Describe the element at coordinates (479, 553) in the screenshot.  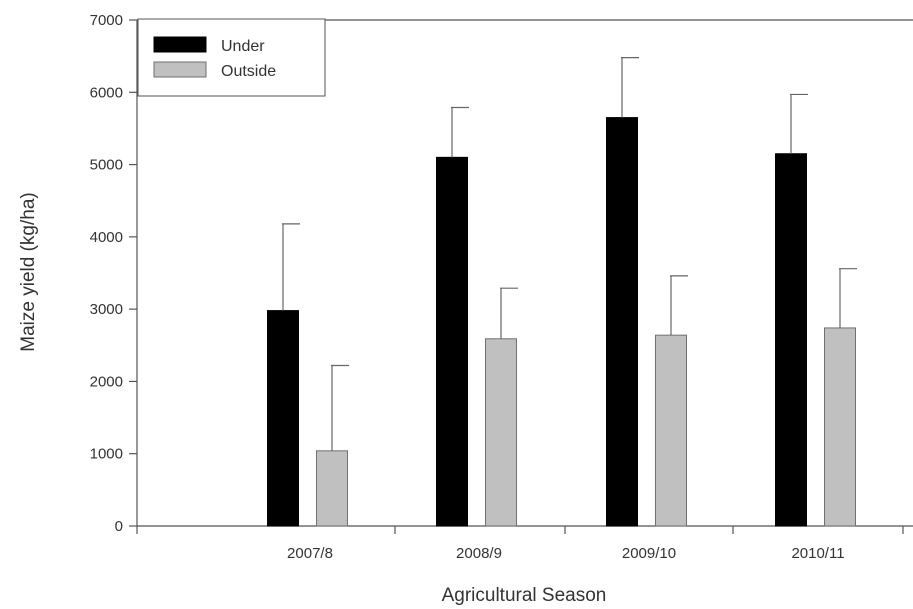
I see `x-tick-label: 2008/9` at that location.